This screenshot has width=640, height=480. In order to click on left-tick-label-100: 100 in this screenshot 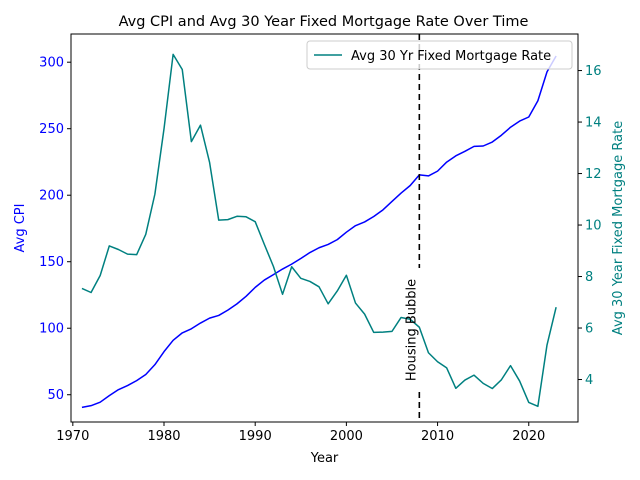, I will do `click(51, 329)`.